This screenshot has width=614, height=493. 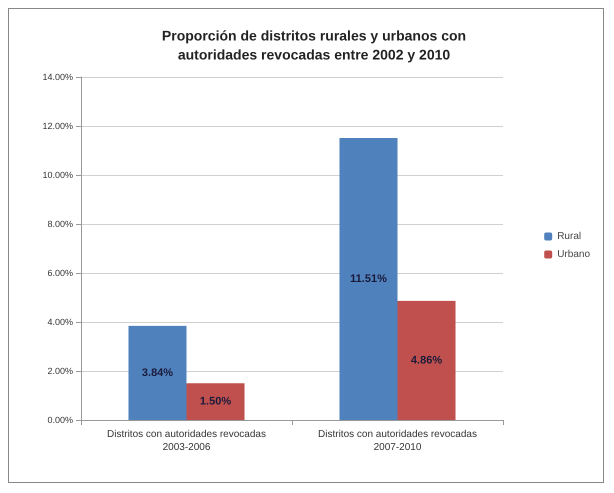 What do you see at coordinates (60, 224) in the screenshot?
I see `y-tick-label: 8.00%` at bounding box center [60, 224].